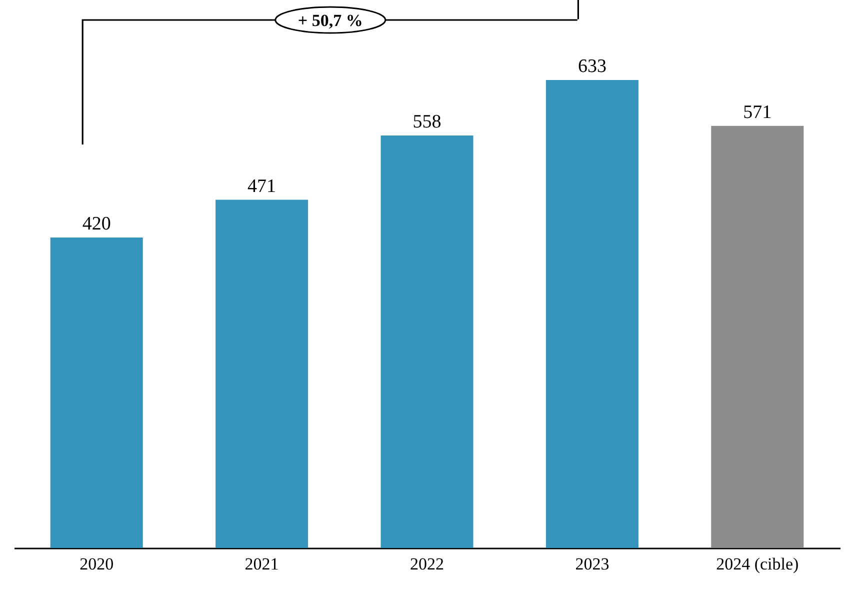  What do you see at coordinates (427, 121) in the screenshot?
I see `data-label: 558` at bounding box center [427, 121].